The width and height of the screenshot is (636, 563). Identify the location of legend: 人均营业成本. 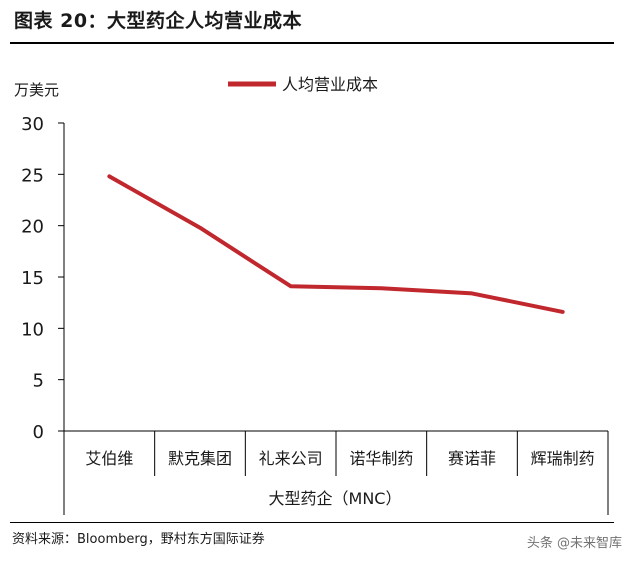
(303, 84).